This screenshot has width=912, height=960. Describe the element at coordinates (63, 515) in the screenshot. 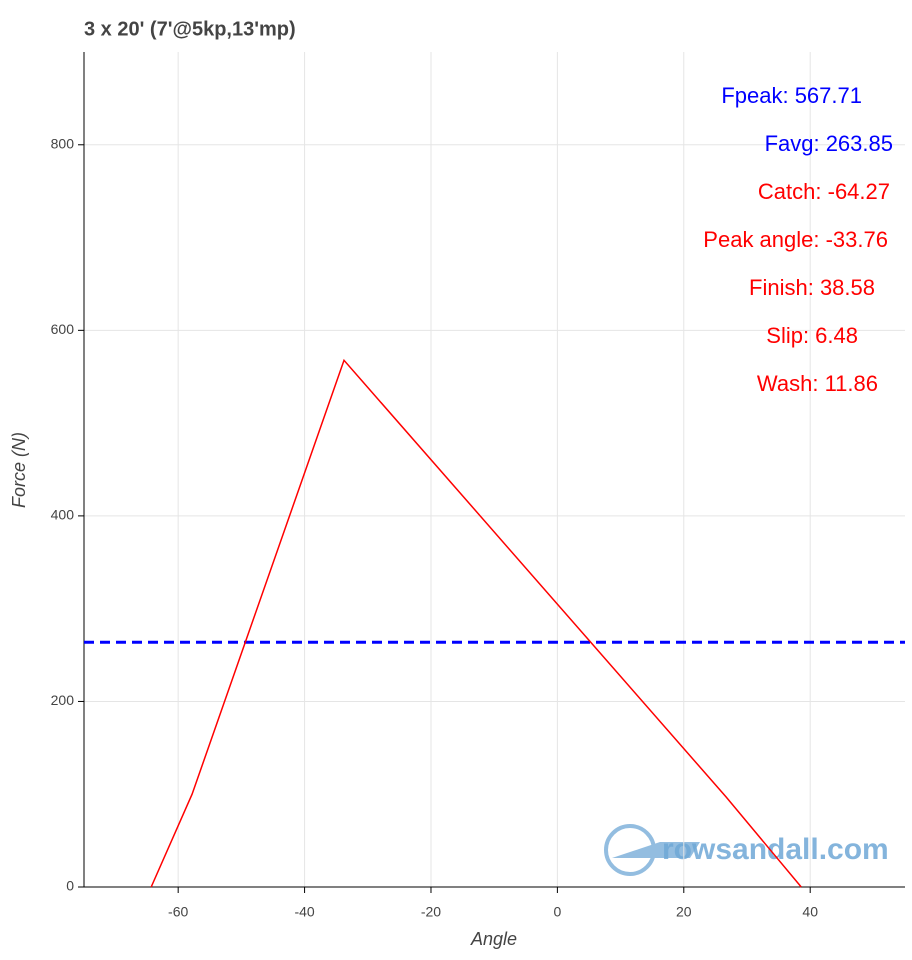

I see `y-tick-label: 400` at that location.